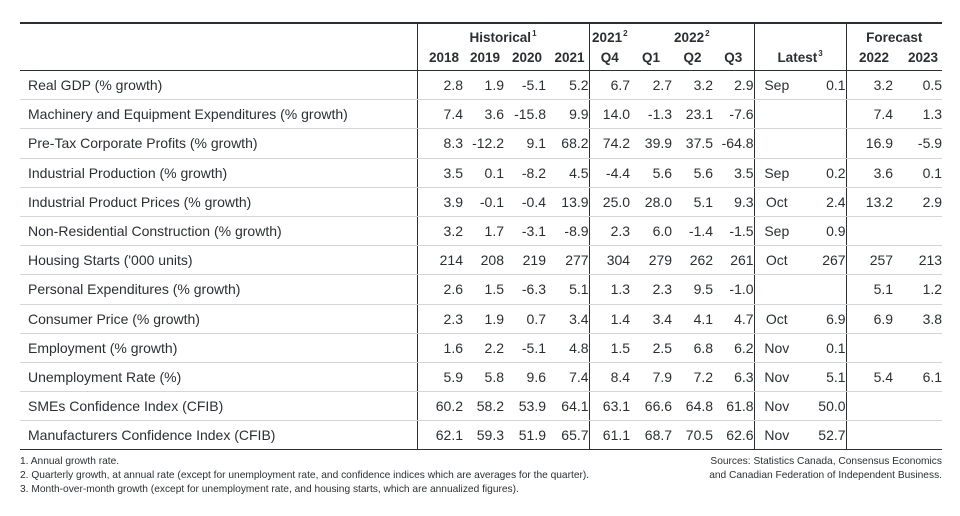 Image resolution: width=960 pixels, height=516 pixels. What do you see at coordinates (568, 260) in the screenshot?
I see `value-2021: 277` at bounding box center [568, 260].